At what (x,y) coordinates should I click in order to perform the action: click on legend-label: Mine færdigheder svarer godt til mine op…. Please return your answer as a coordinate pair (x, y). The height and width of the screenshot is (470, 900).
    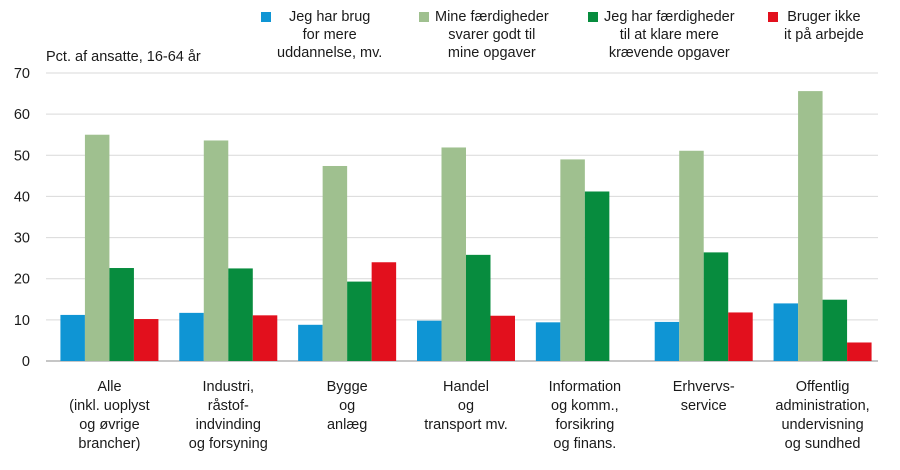
    Looking at the image, I should click on (492, 35).